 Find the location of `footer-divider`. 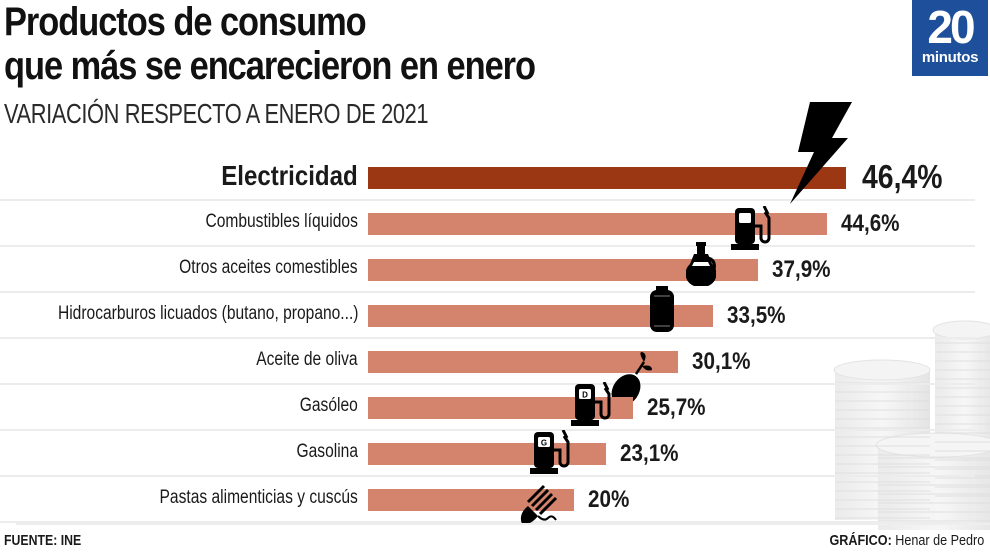

footer-divider is located at coordinates (503, 524).